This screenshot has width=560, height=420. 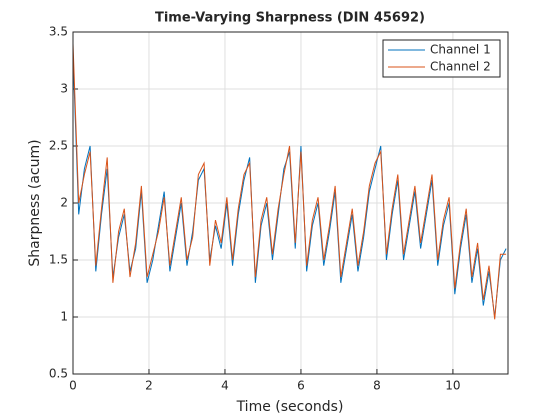 I want to click on y-tick-label: 1, so click(x=64, y=317).